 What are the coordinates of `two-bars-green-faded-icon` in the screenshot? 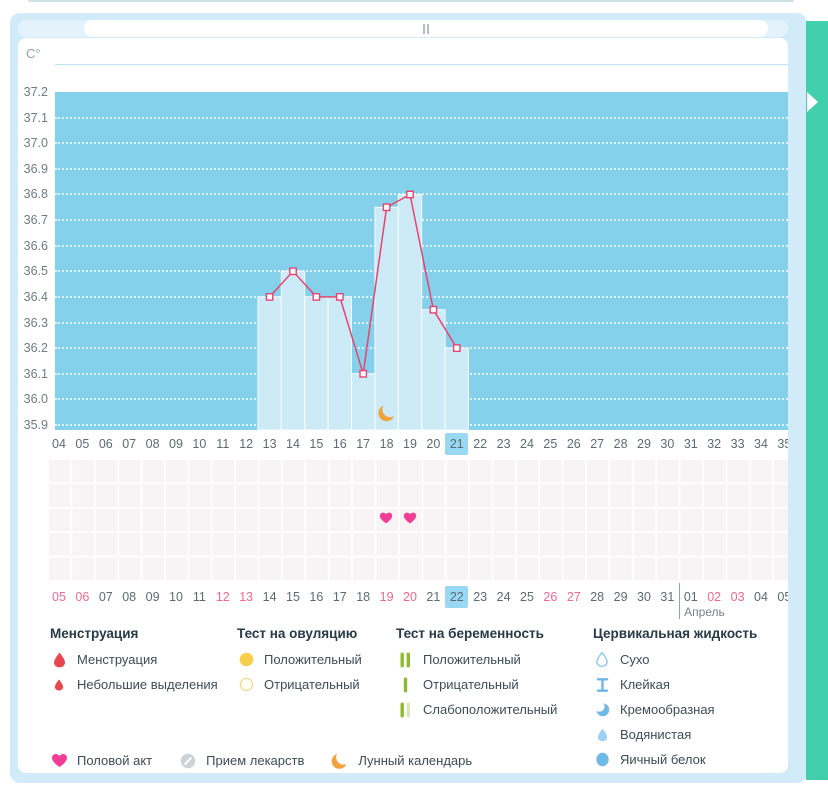 It's located at (405, 710).